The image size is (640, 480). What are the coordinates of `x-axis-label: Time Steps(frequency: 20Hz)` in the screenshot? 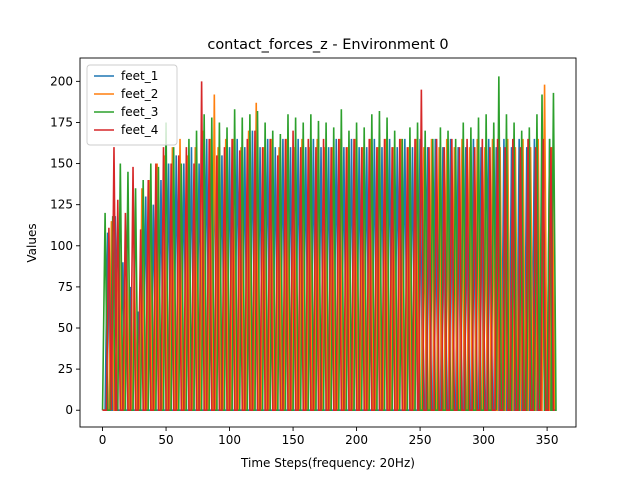 It's located at (327, 463).